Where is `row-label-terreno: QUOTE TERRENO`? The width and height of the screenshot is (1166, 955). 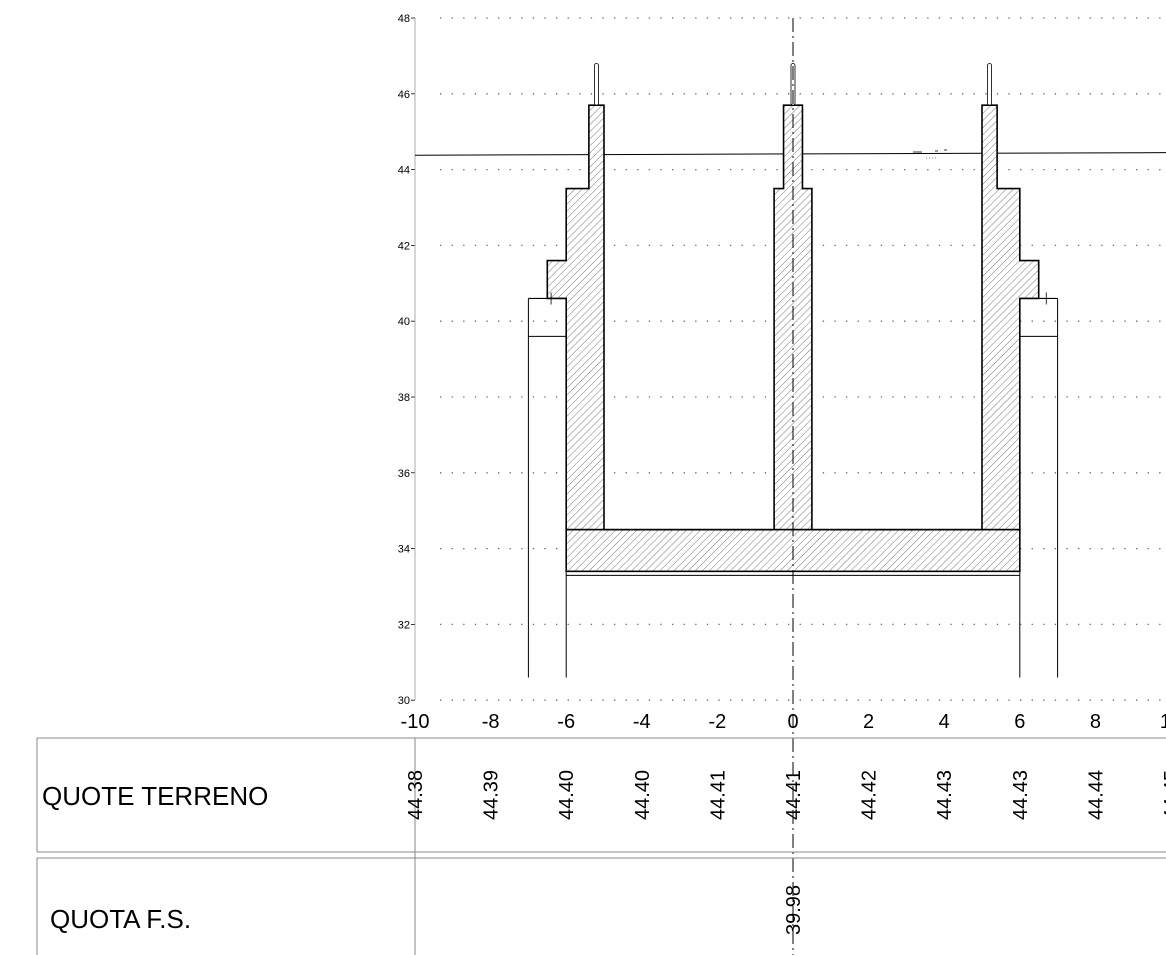
row-label-terreno: QUOTE TERRENO is located at coordinates (155, 796).